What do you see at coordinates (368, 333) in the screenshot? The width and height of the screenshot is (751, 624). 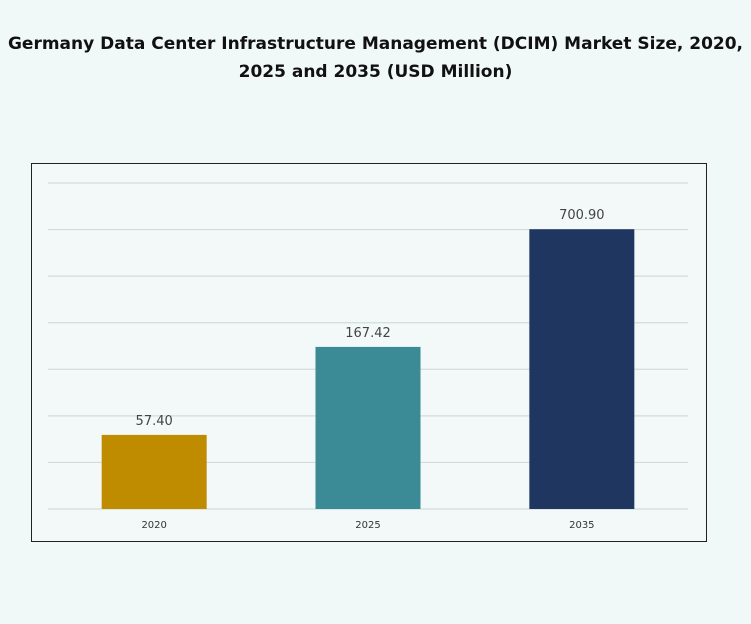 I see `data-label-2025: 167.42` at bounding box center [368, 333].